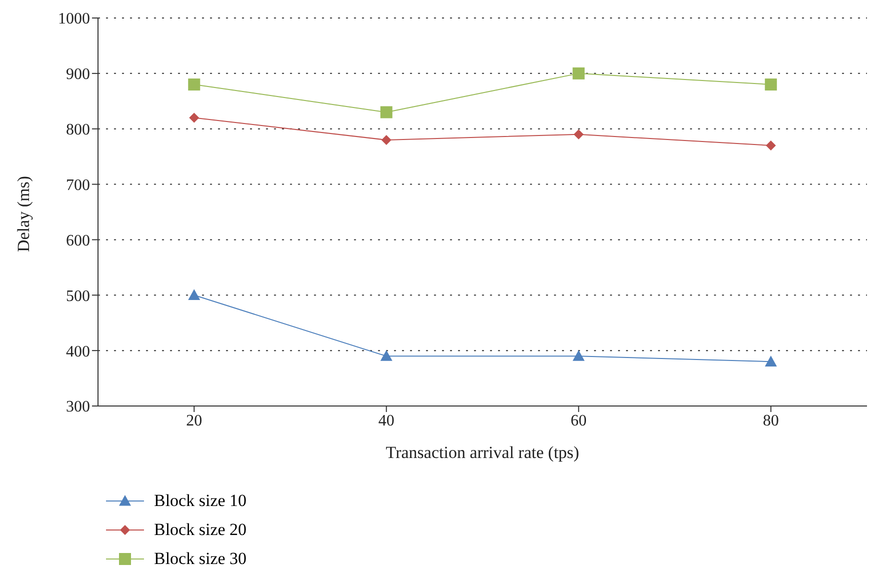 This screenshot has width=869, height=578. I want to click on y-tick-label: 400, so click(78, 351).